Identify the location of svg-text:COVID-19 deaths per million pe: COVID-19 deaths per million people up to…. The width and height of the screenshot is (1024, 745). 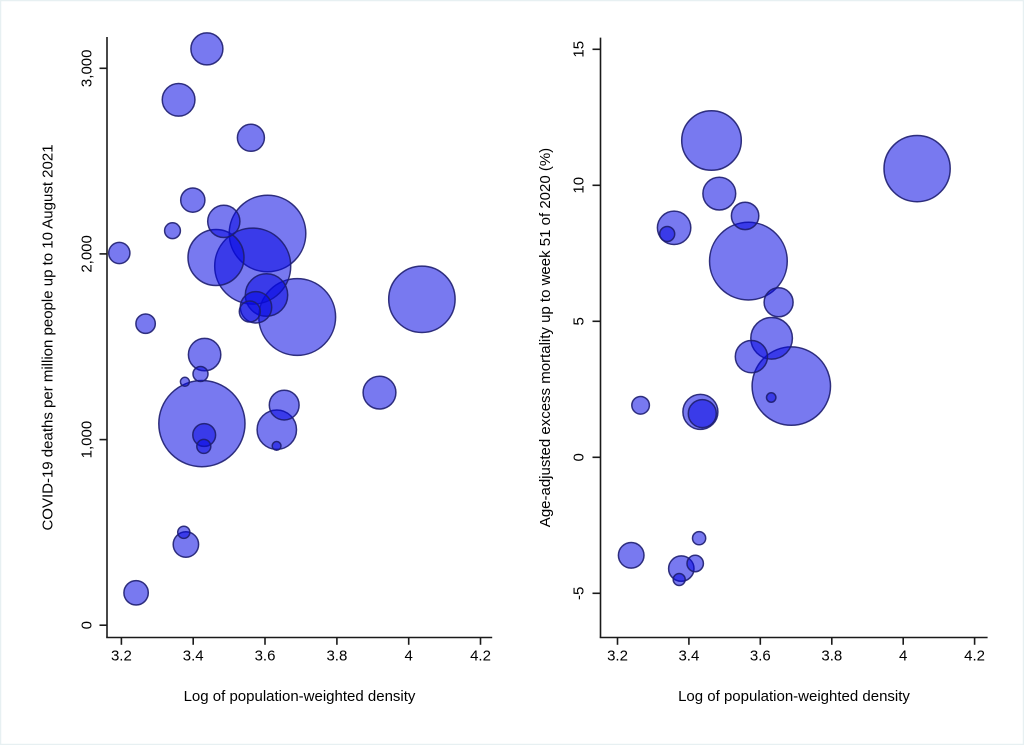
(47, 337).